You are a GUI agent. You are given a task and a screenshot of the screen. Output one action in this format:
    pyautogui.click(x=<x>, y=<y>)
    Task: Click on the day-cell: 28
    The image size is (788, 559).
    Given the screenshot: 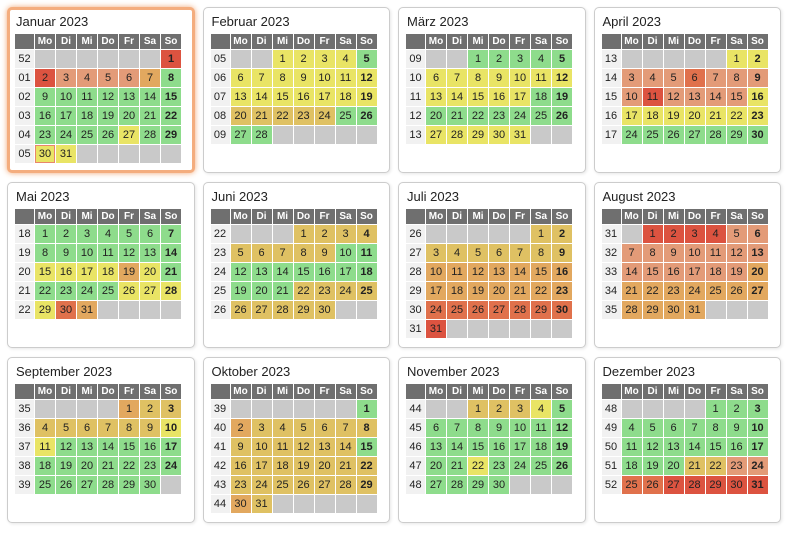 What is the action you would take?
    pyautogui.click(x=457, y=485)
    